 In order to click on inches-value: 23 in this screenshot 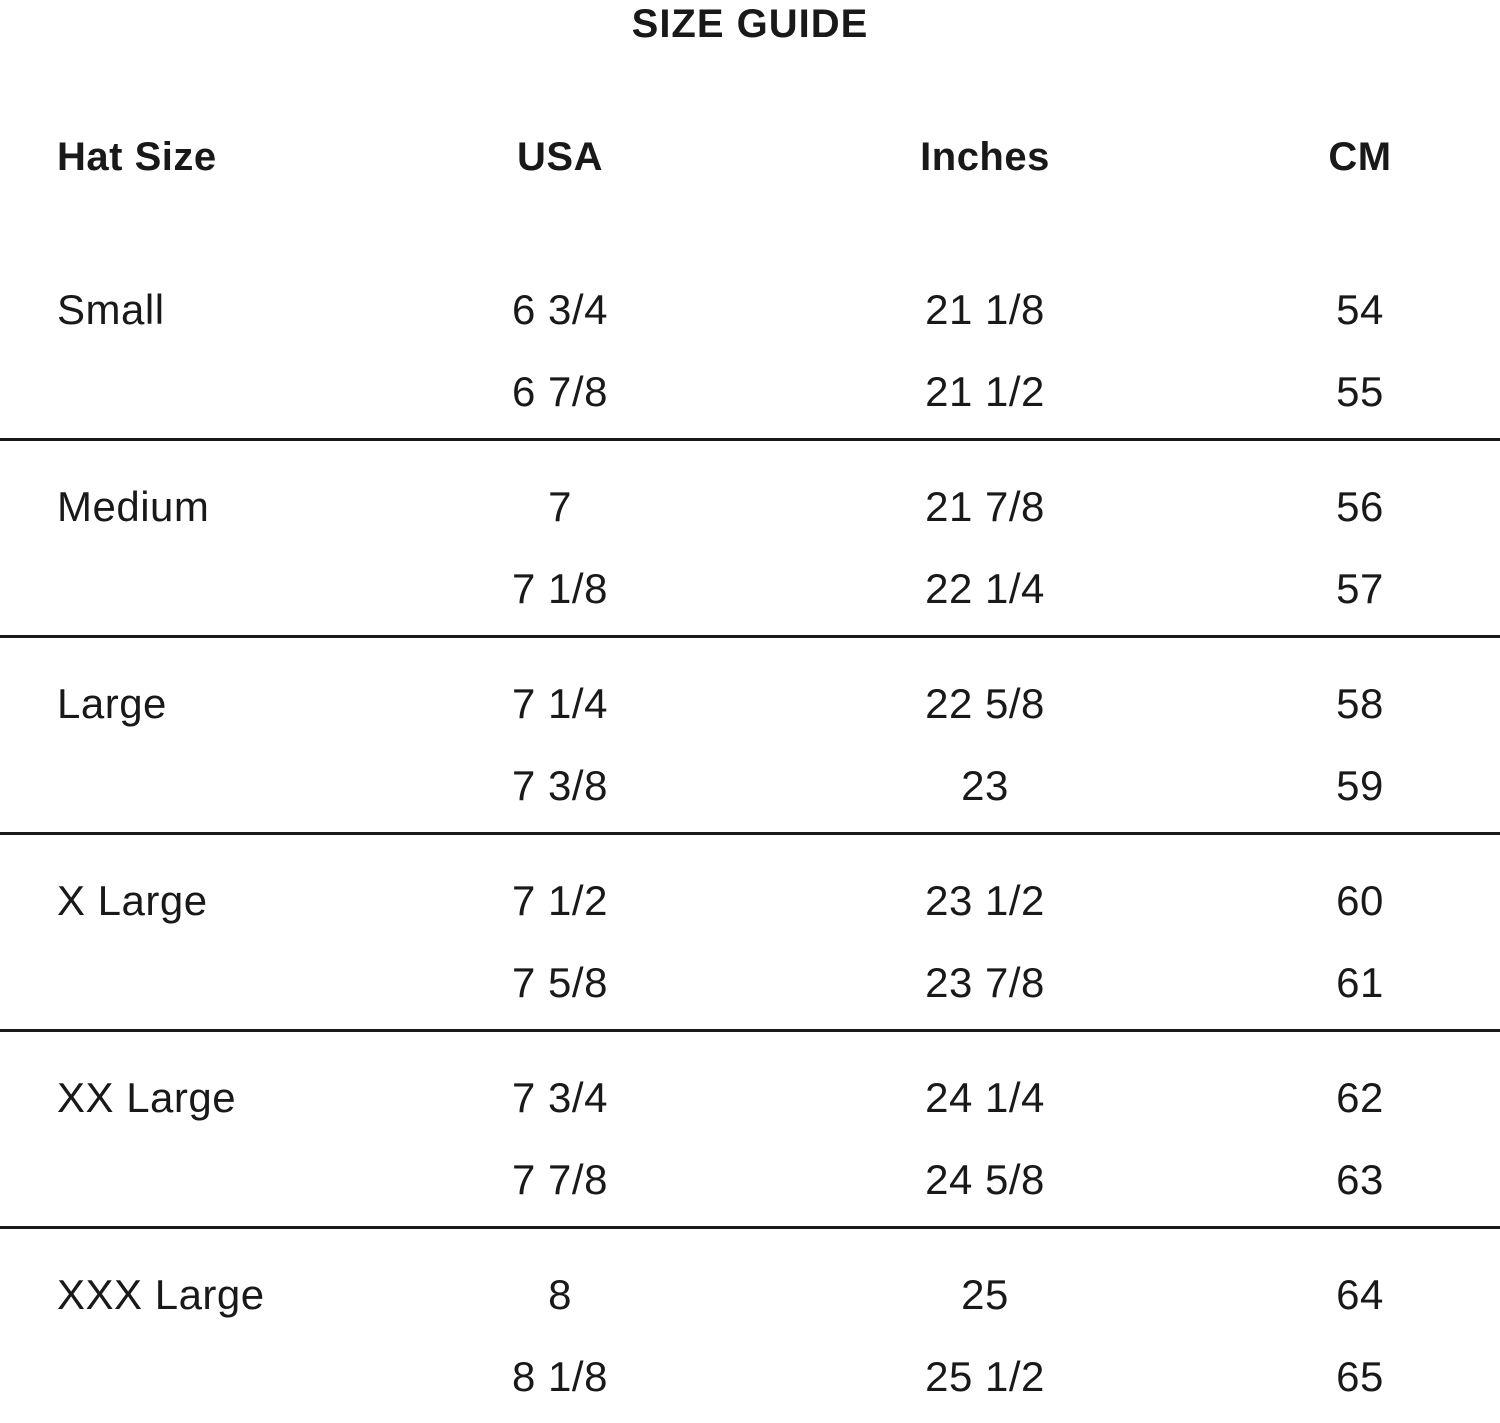, I will do `click(985, 785)`.